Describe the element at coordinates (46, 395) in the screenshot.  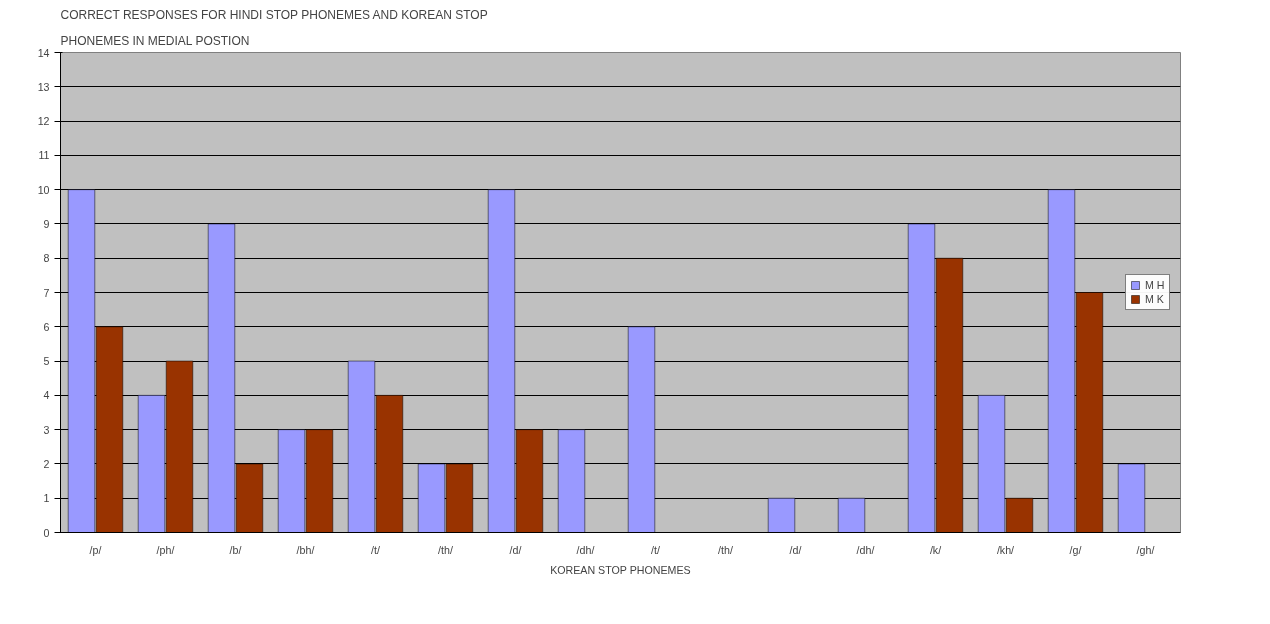
I see `y-tick-label: 4` at that location.